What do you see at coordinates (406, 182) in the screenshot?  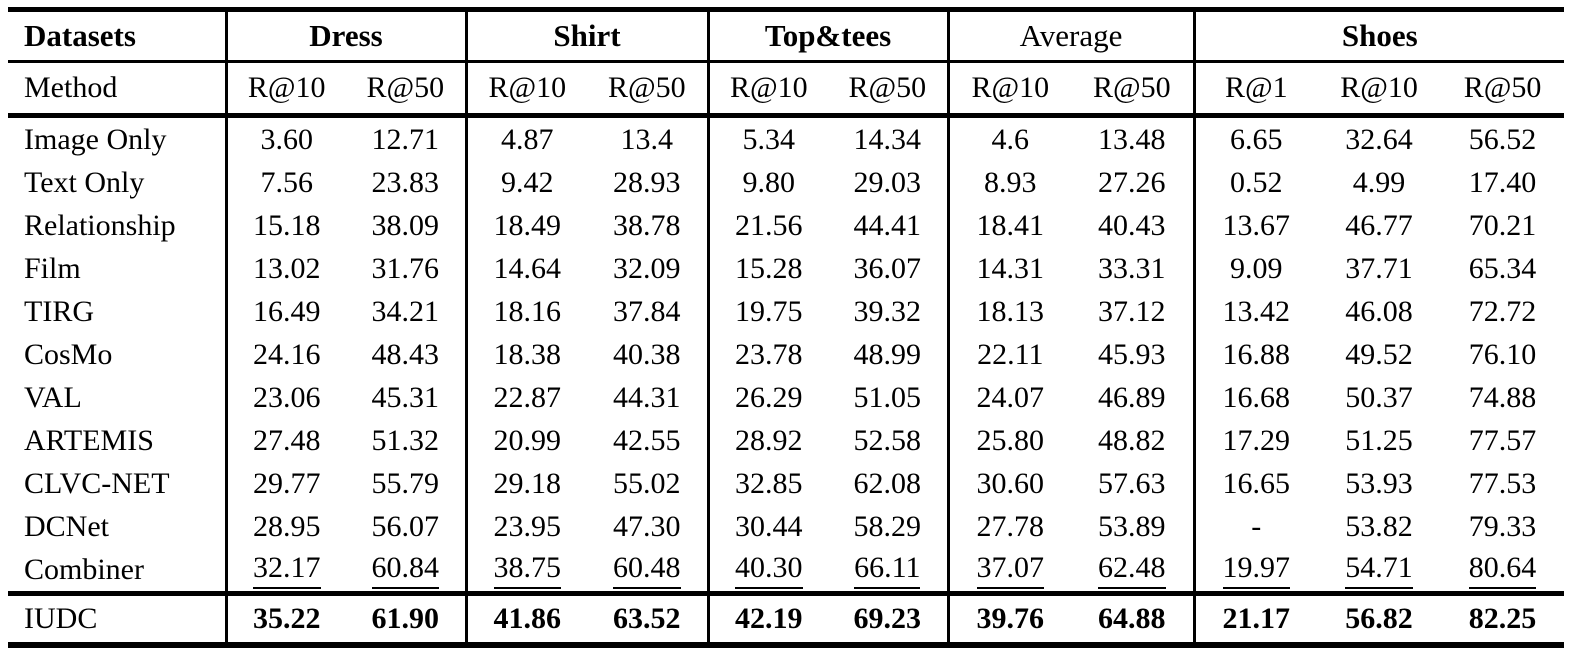 I see `value-cell: 23.83` at bounding box center [406, 182].